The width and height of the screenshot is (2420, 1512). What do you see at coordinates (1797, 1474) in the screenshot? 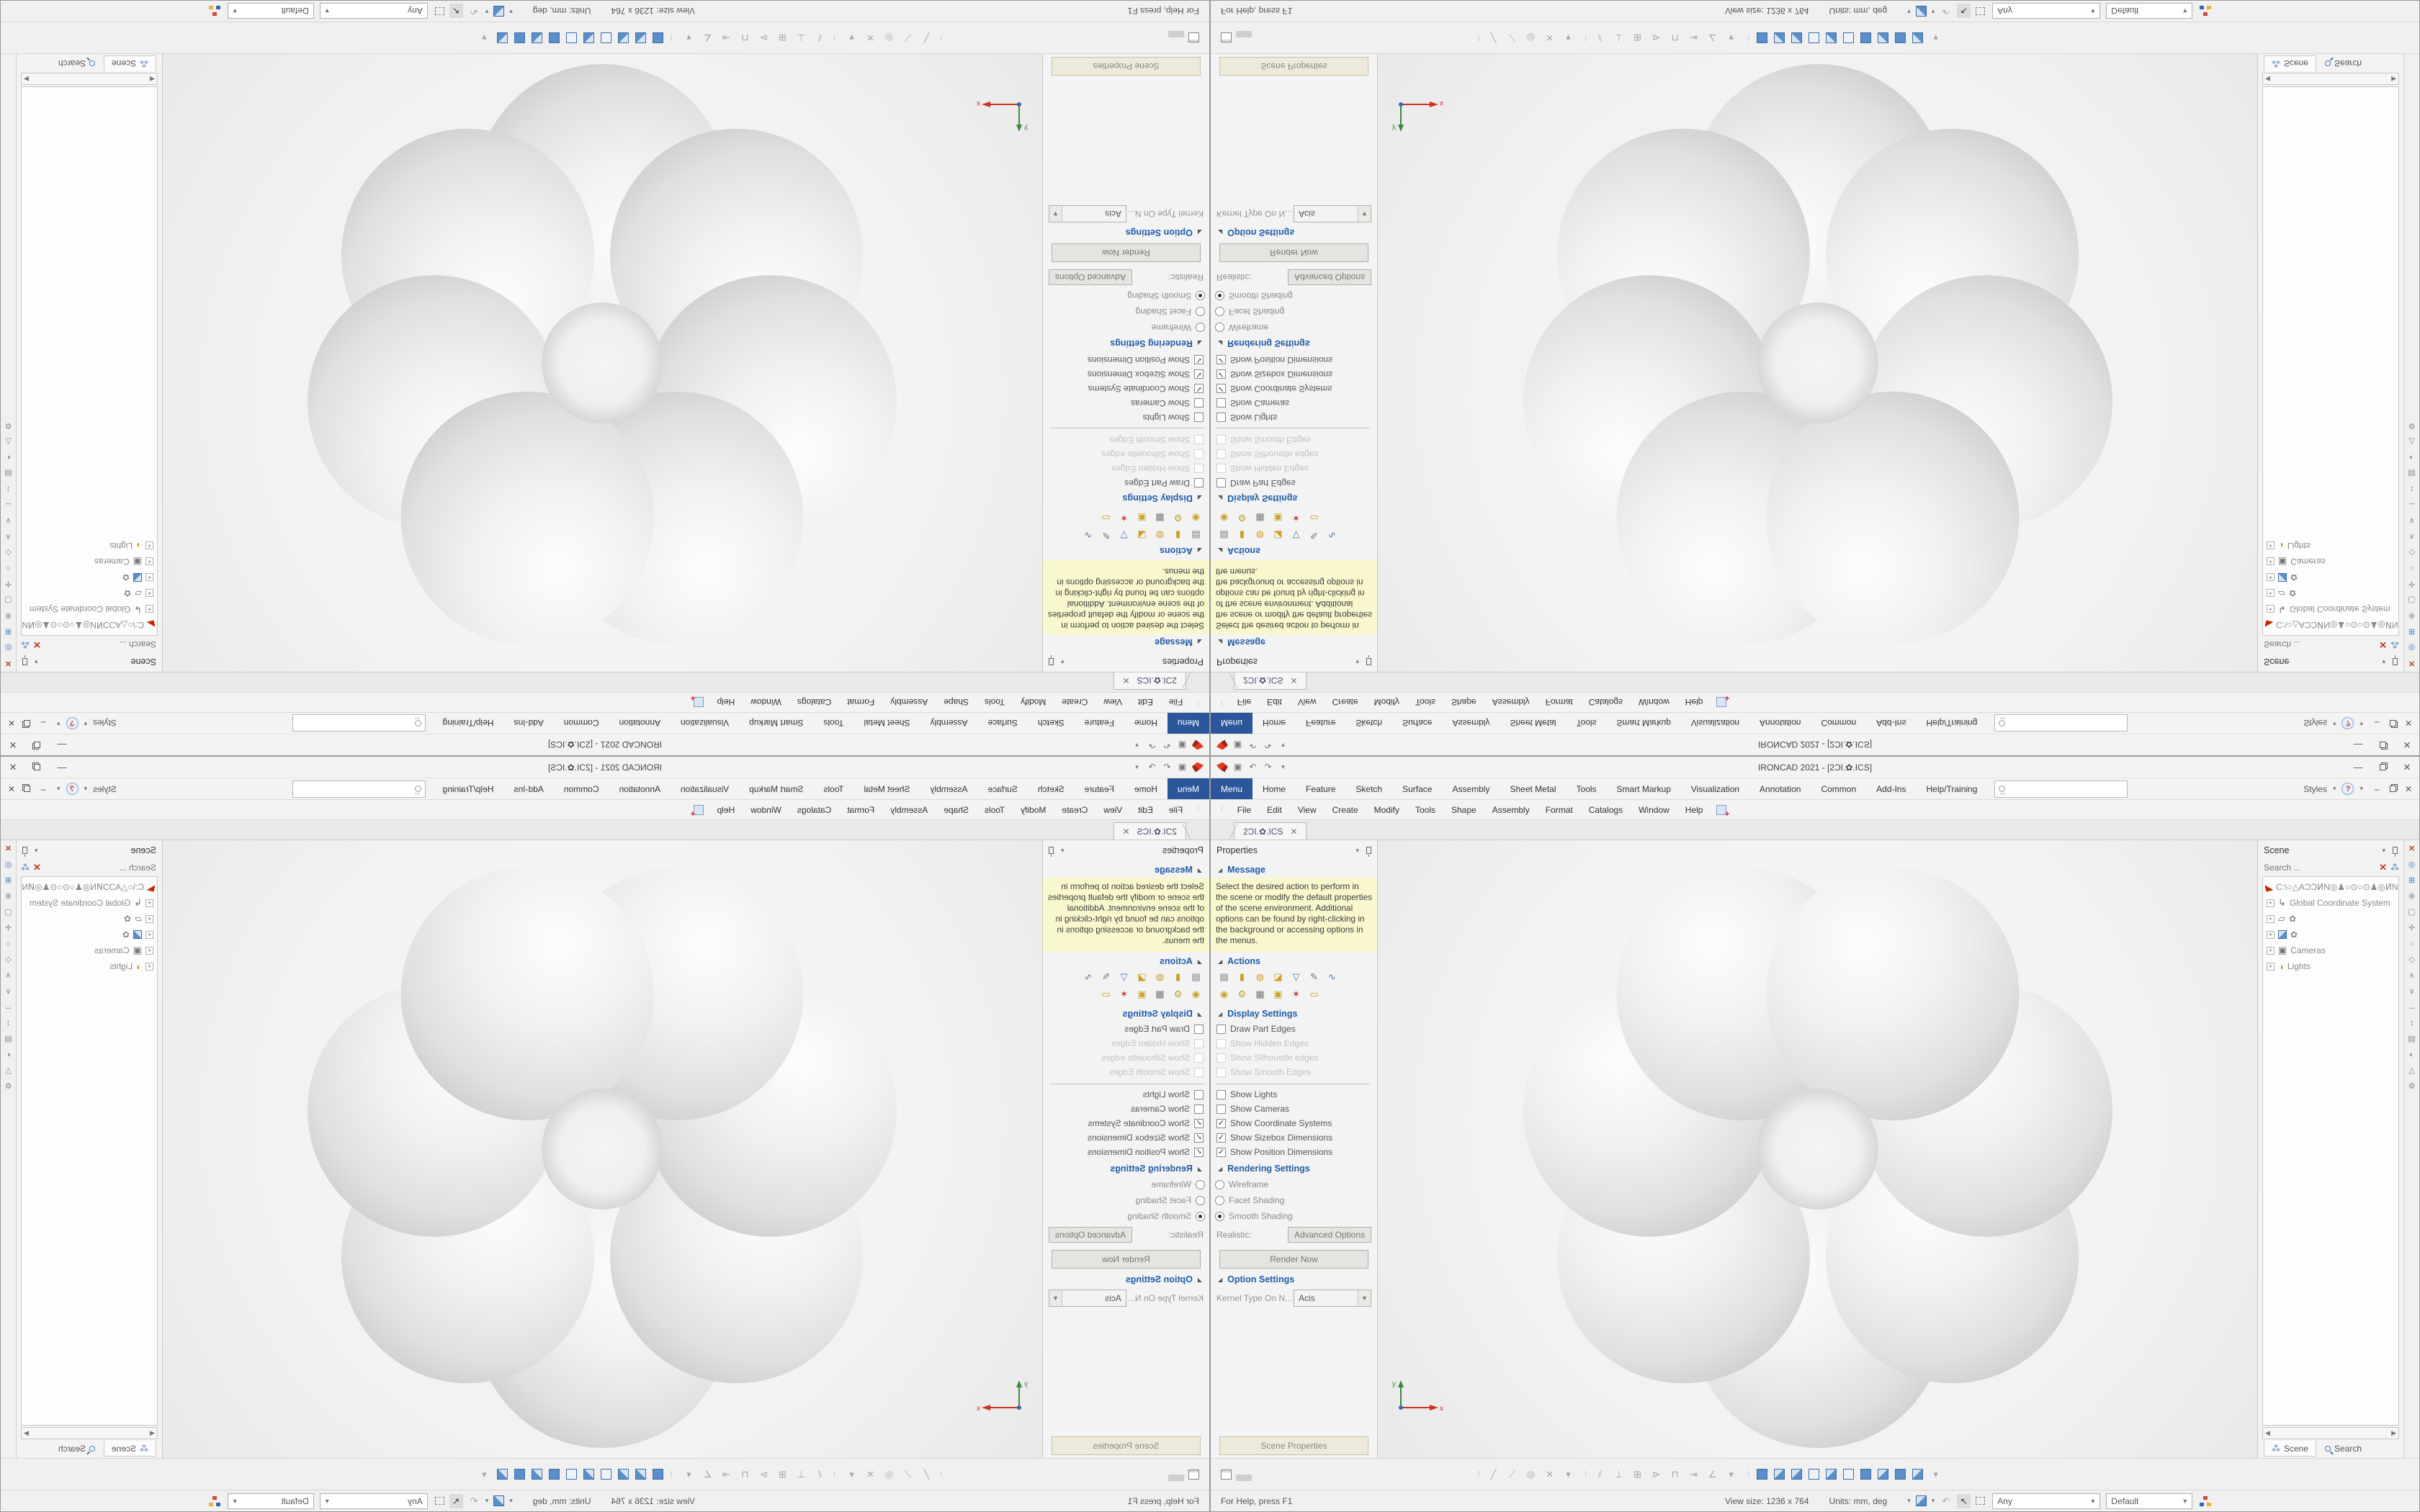
I see `back-view-icon` at bounding box center [1797, 1474].